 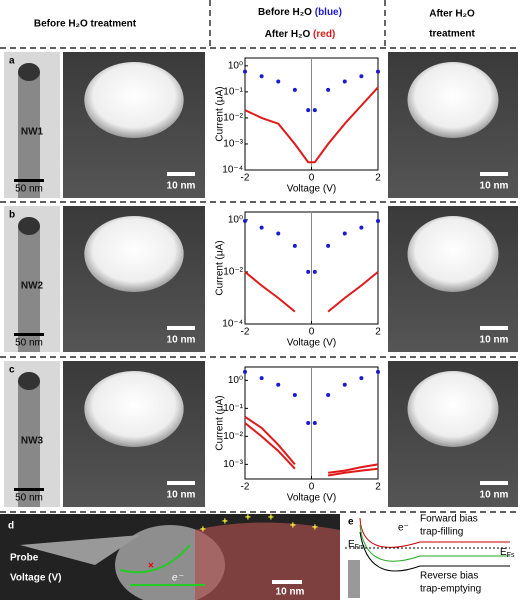 I want to click on nanowire-label: NW2, so click(x=32, y=286).